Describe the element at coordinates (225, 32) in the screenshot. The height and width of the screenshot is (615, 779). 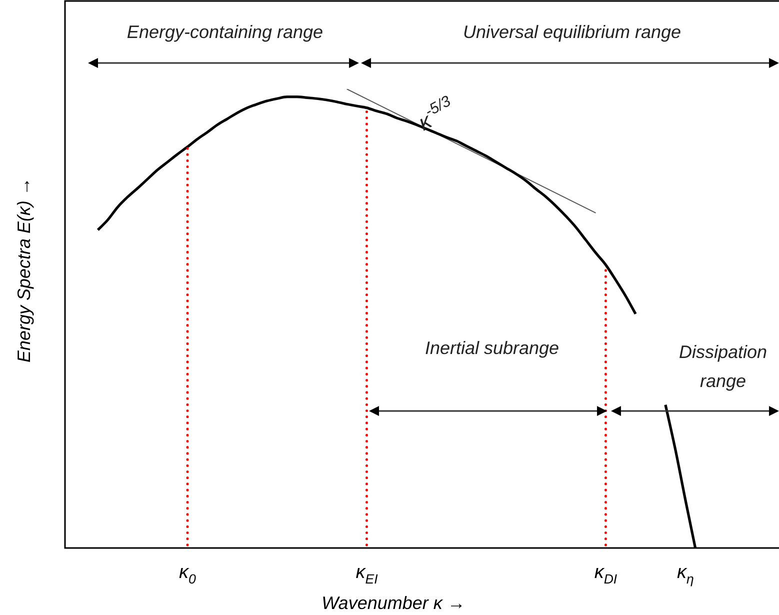
I see `text: Energy-containing range` at that location.